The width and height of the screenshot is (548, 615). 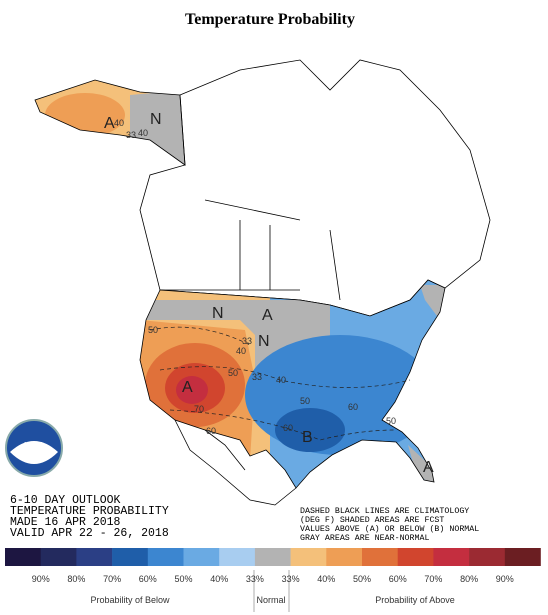 I want to click on info-line: MADE 16 APR 2018, so click(x=65, y=522).